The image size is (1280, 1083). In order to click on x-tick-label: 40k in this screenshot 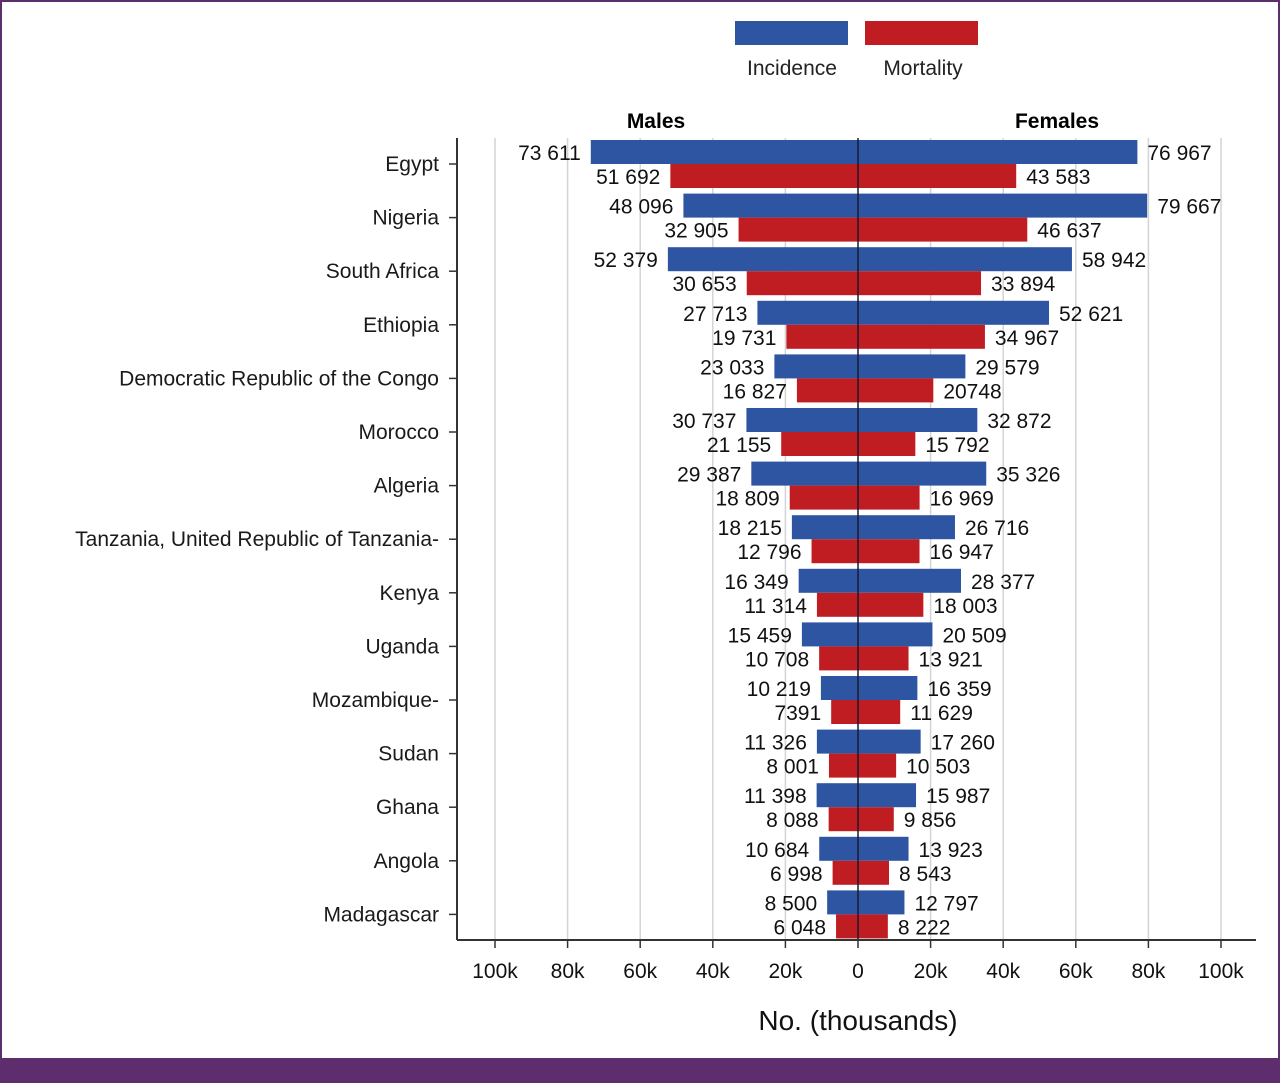, I will do `click(713, 971)`.